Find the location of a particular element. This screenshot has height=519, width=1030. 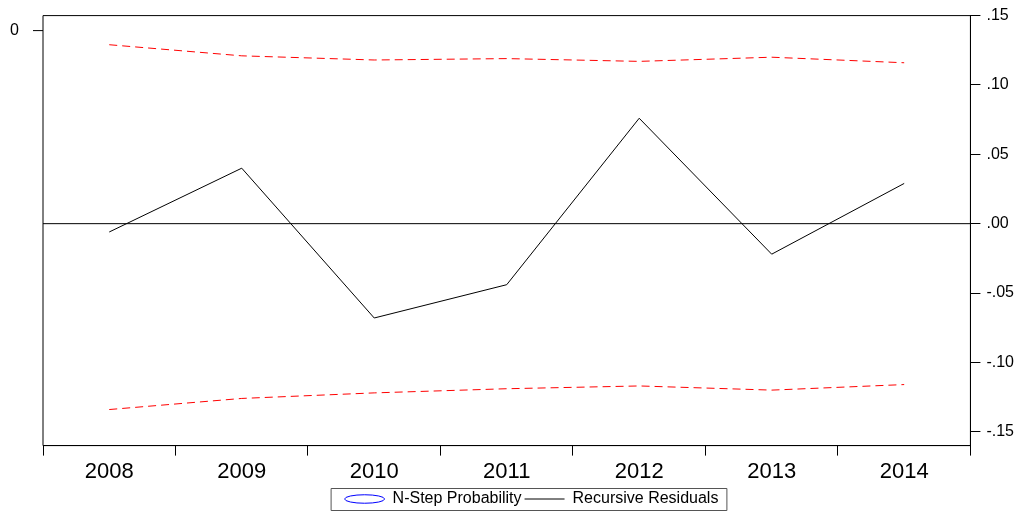

x-tick-label: 2008 is located at coordinates (109, 470).